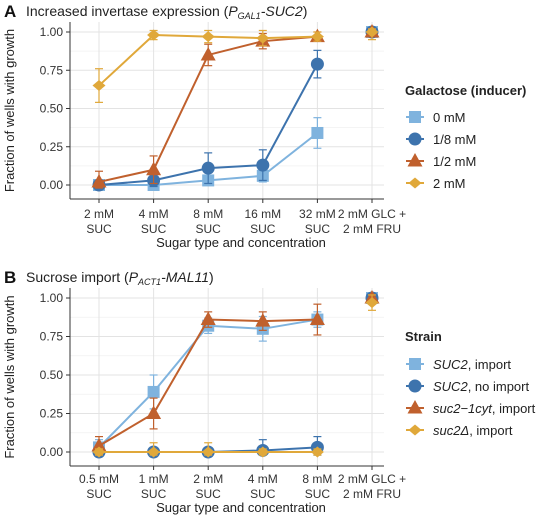  I want to click on legend-title: Strain, so click(423, 336).